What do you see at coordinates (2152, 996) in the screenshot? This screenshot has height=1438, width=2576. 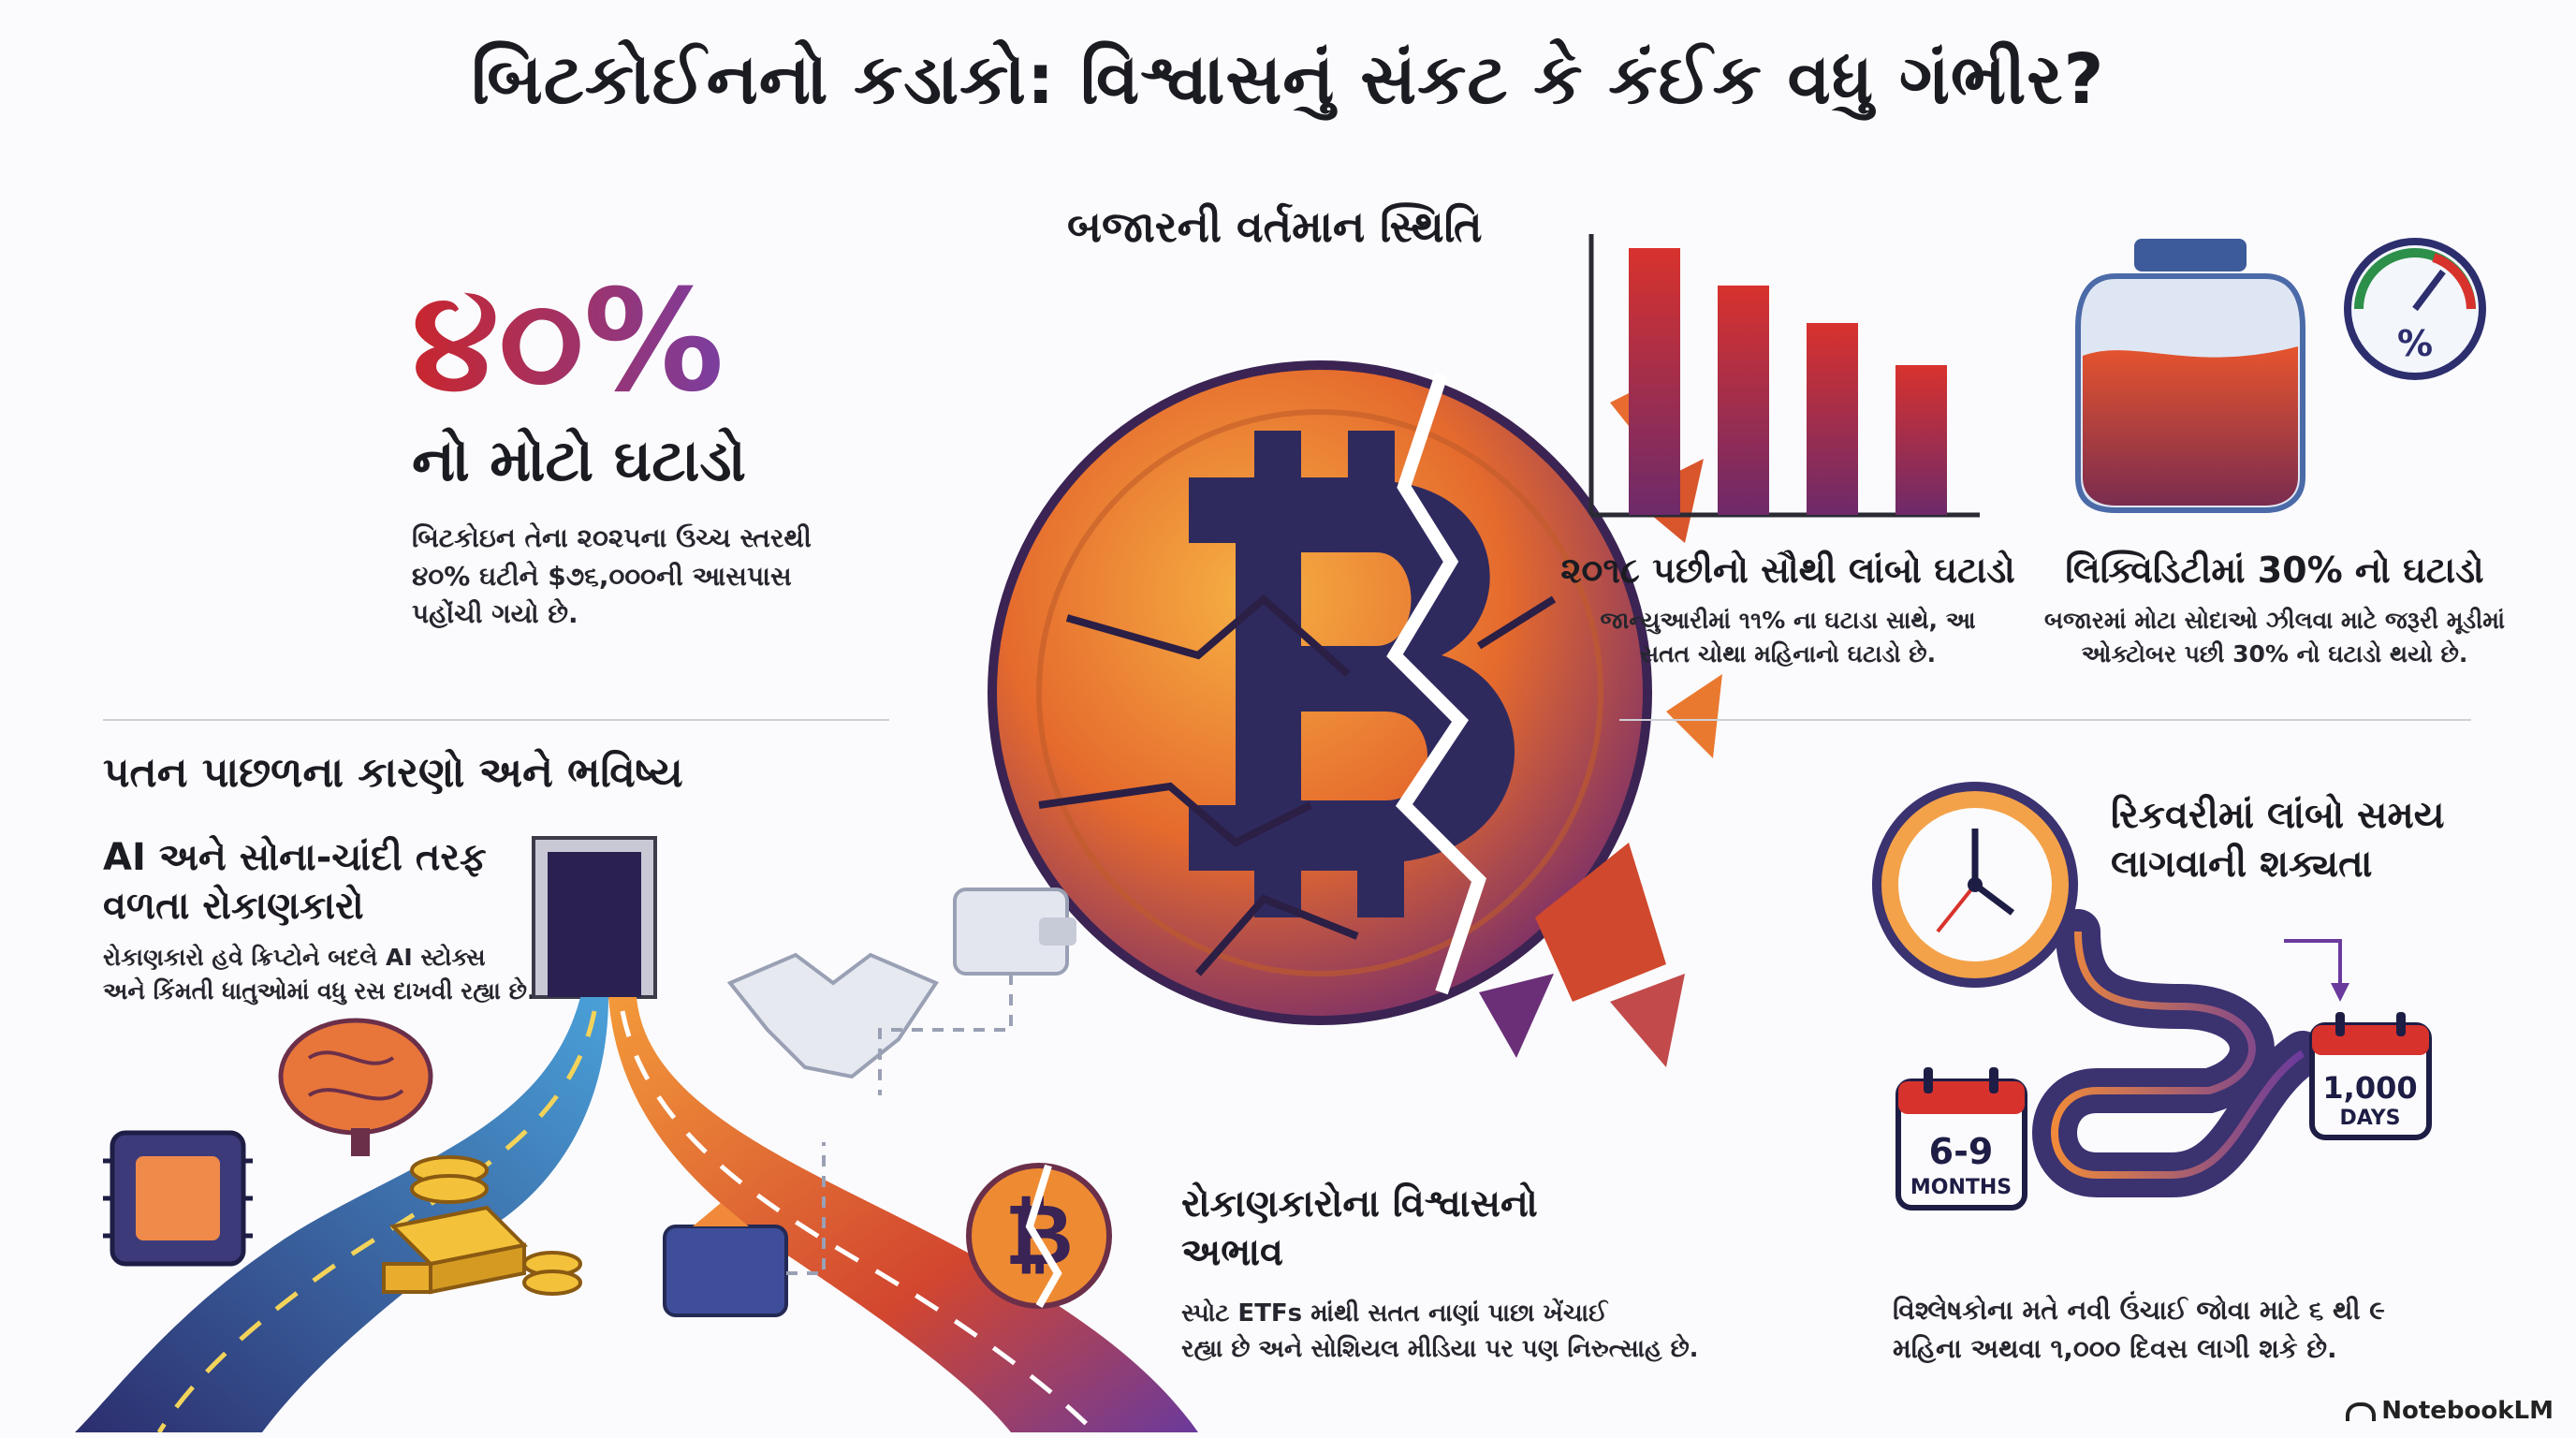 I see `recovery-illustration: 6-9 MONTHS 1,000 DAYS` at bounding box center [2152, 996].